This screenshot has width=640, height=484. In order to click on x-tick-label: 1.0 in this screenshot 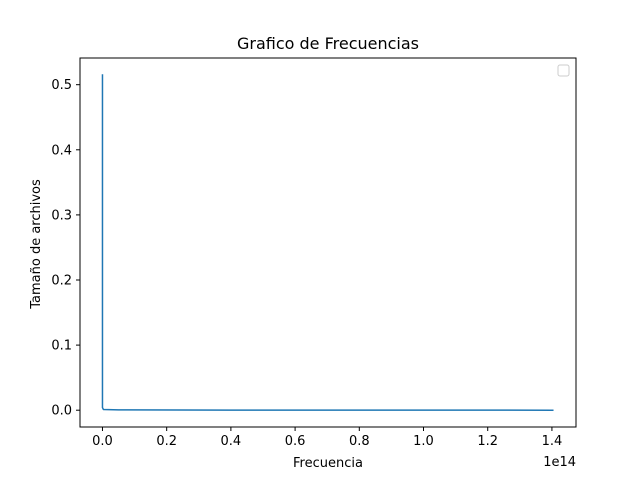, I will do `click(423, 441)`.